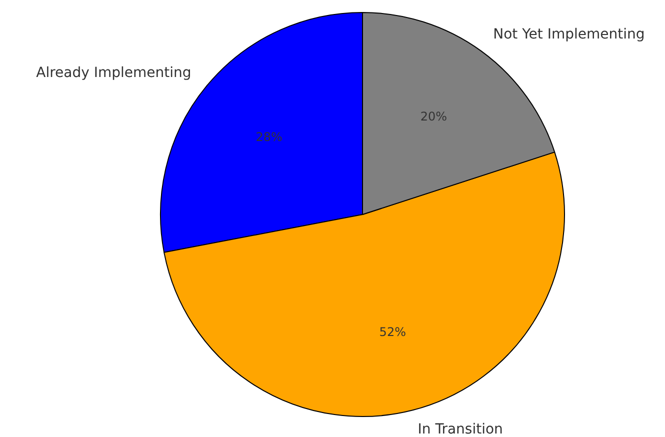 Image resolution: width=665 pixels, height=437 pixels. What do you see at coordinates (114, 72) in the screenshot?
I see `slice-label: Already Implementing` at bounding box center [114, 72].